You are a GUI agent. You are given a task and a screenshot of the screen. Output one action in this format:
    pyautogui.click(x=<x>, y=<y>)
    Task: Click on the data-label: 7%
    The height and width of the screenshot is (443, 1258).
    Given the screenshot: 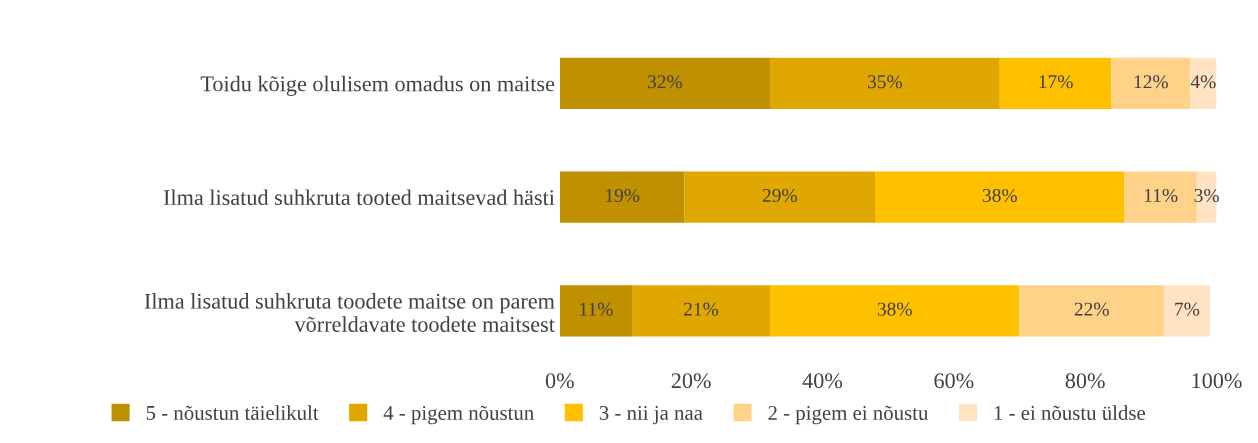 What is the action you would take?
    pyautogui.click(x=1187, y=309)
    